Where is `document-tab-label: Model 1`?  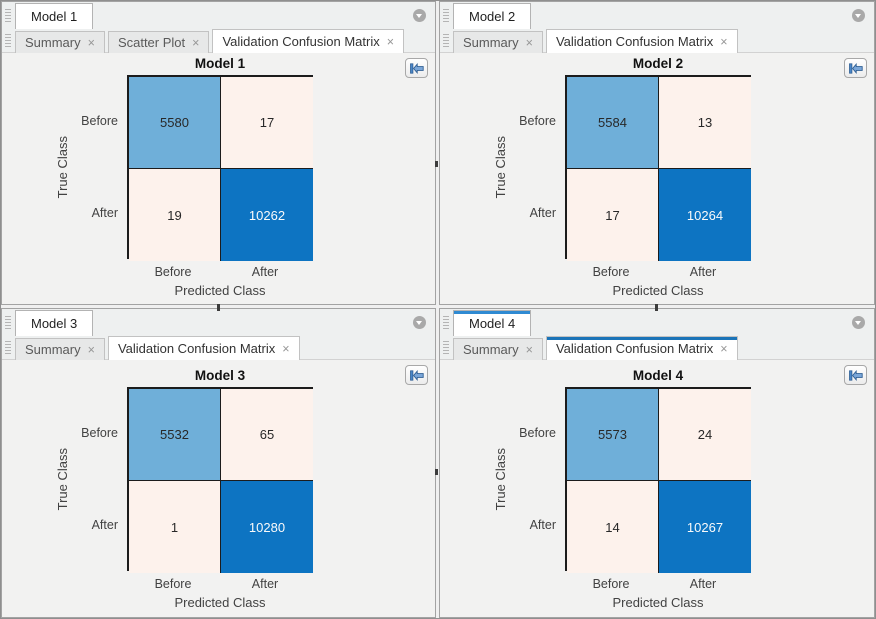 document-tab-label: Model 1 is located at coordinates (54, 16).